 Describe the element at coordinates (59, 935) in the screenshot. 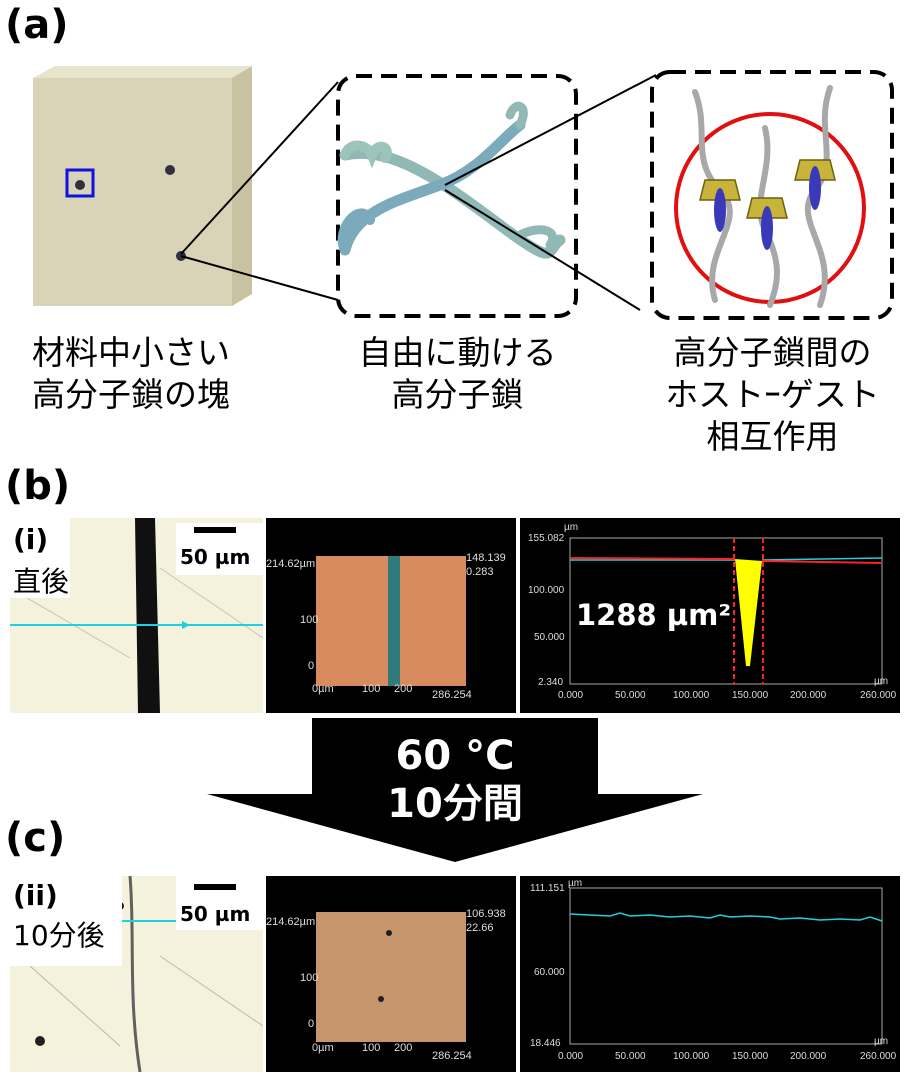

I see `row-ii-label: 10分後` at that location.